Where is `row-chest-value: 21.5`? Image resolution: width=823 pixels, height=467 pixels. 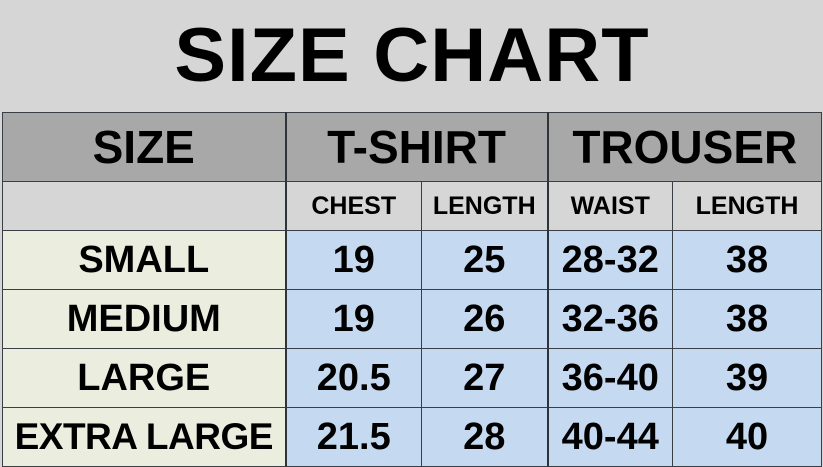
row-chest-value: 21.5 is located at coordinates (353, 437).